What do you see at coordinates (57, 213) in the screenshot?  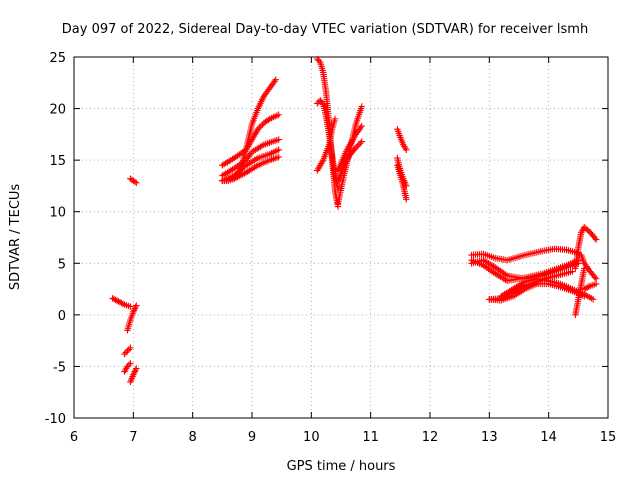 I see `y-tick-label: 10` at bounding box center [57, 213].